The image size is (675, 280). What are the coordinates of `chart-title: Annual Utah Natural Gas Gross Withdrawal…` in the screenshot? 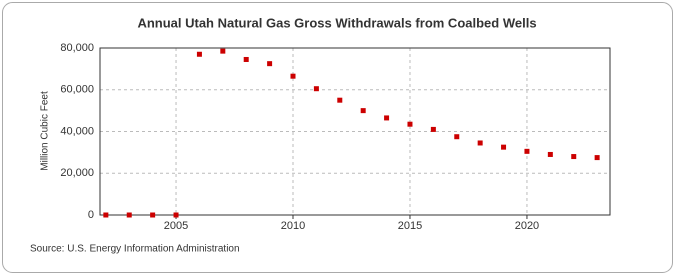 It's located at (336, 22).